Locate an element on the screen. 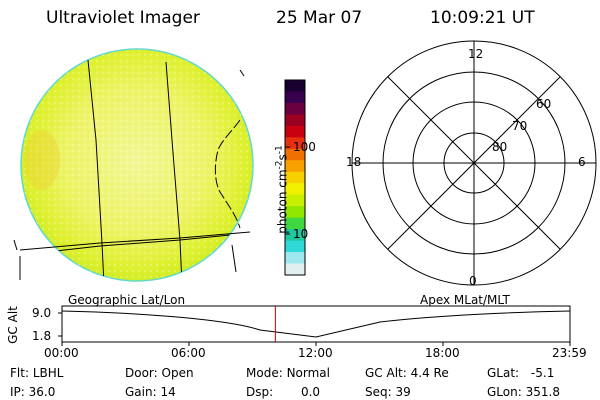  flt-value: LBHL is located at coordinates (48, 373).